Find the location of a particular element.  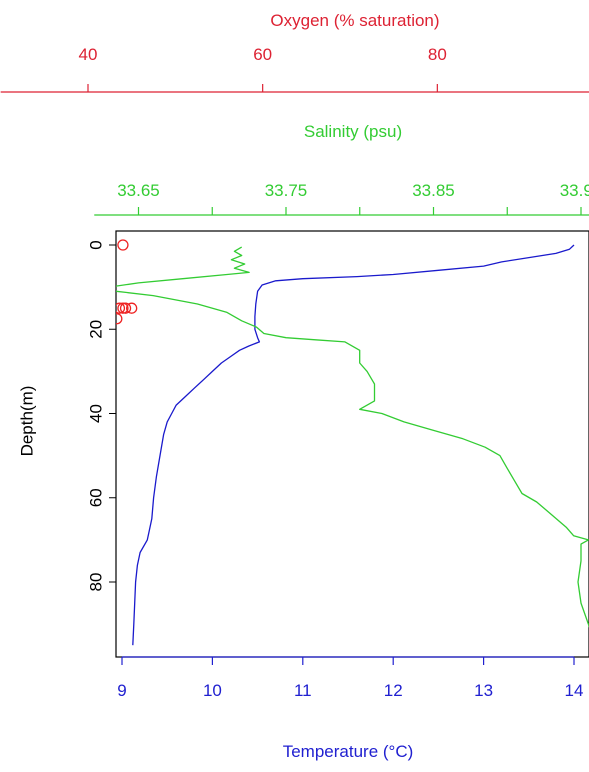

salinity-tick-label: 33.75 is located at coordinates (286, 190).